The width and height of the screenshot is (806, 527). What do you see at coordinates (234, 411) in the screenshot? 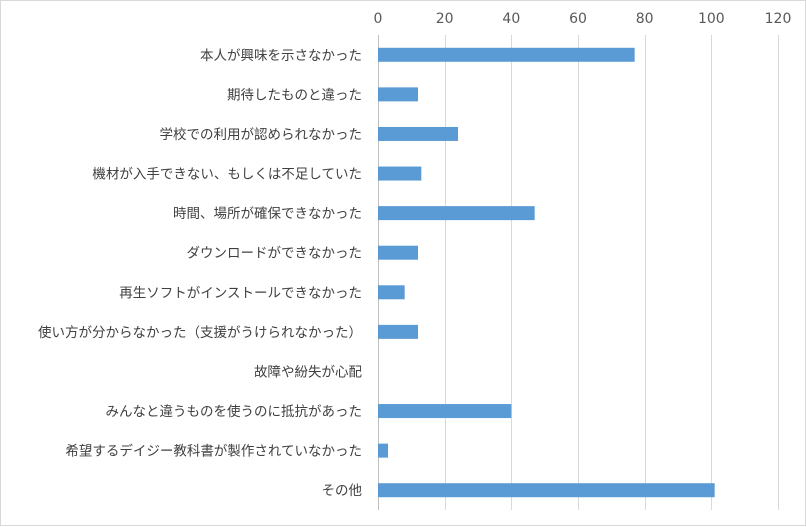
I see `category-label: みんなと違うものを使うのに抵抗があった` at bounding box center [234, 411].